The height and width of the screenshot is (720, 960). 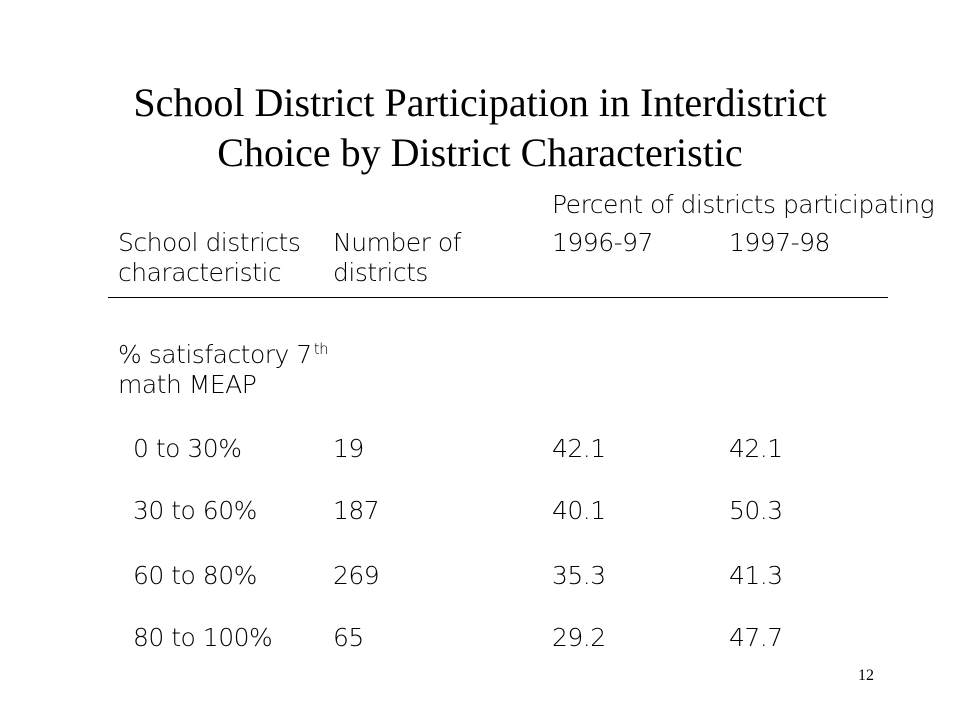 I want to click on row-percent-1996-97: 29.2, so click(x=579, y=637).